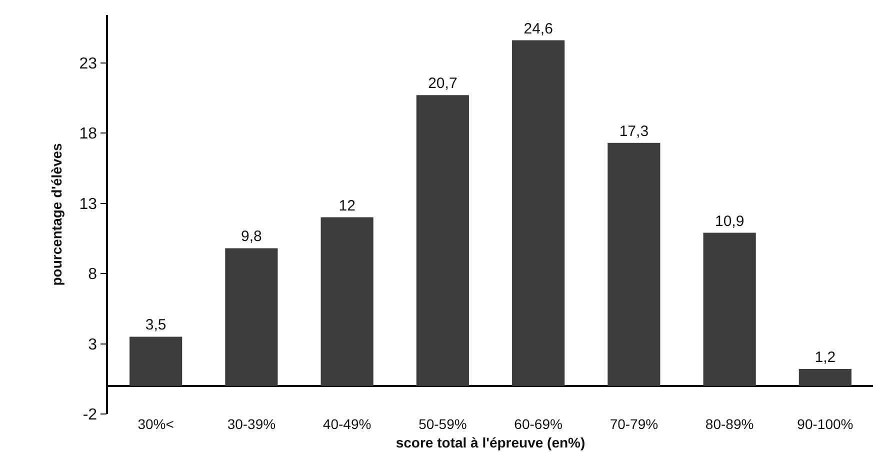  I want to click on y-tick-label: 23, so click(88, 63).